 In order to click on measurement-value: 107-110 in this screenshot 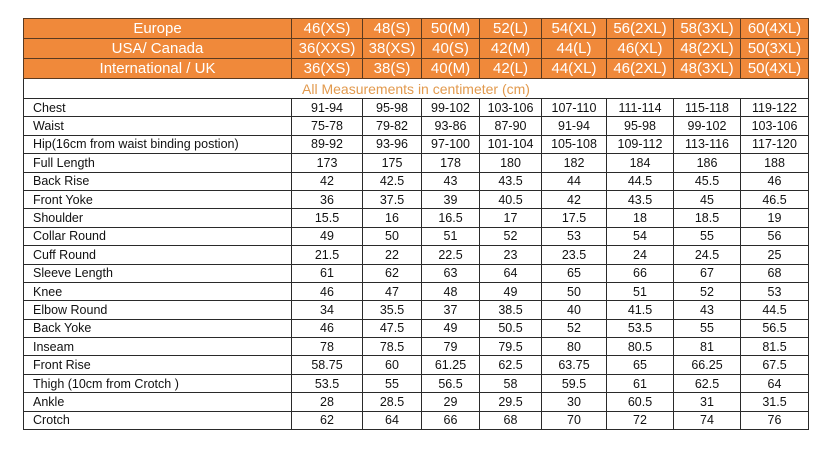, I will do `click(574, 107)`.